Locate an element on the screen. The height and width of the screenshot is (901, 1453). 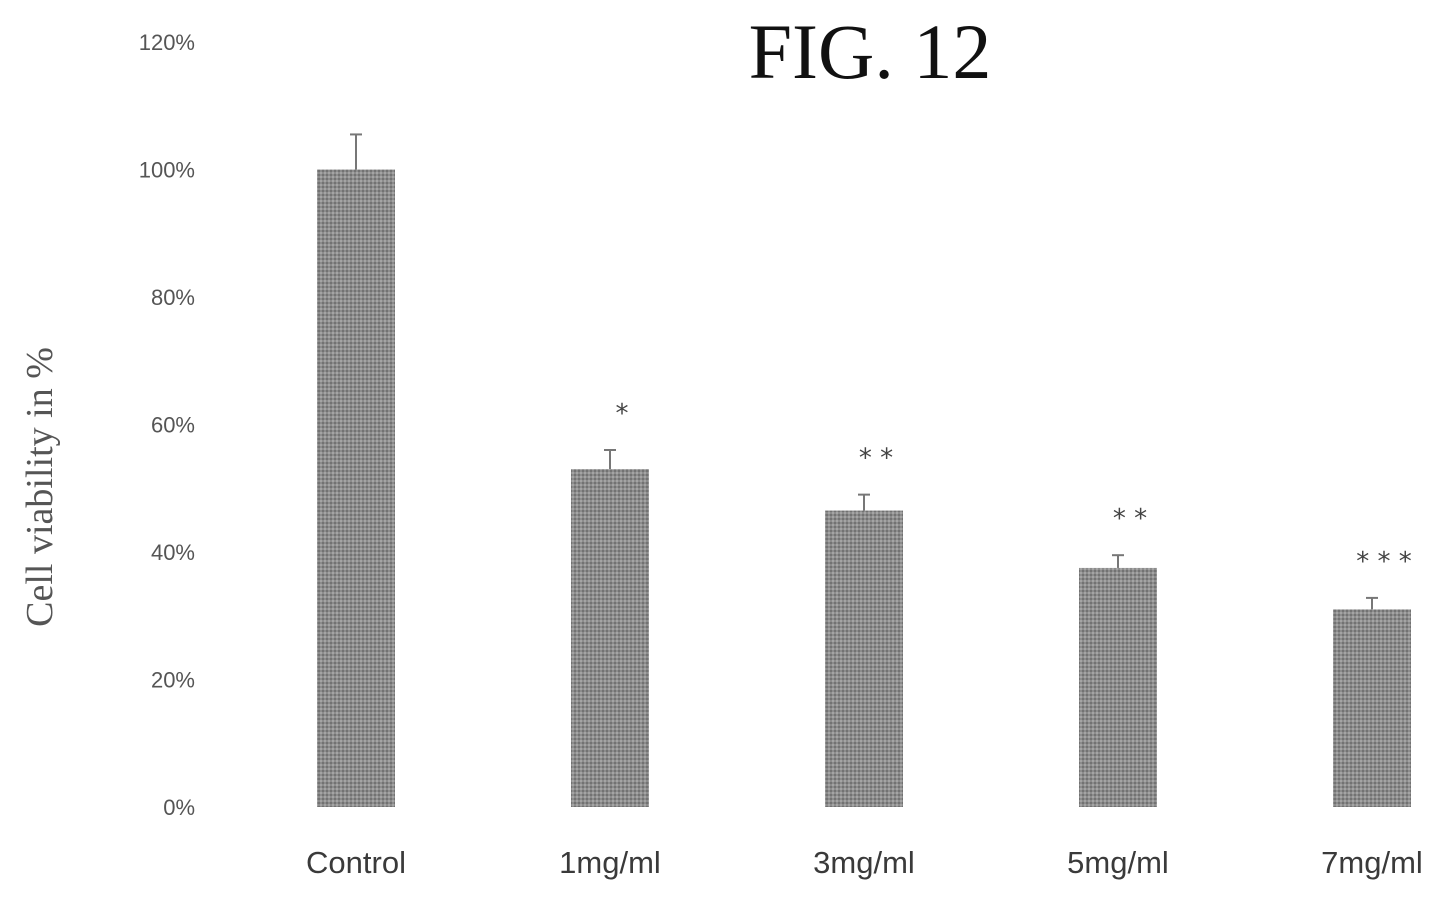
y-tick-label: 80% is located at coordinates (173, 297).